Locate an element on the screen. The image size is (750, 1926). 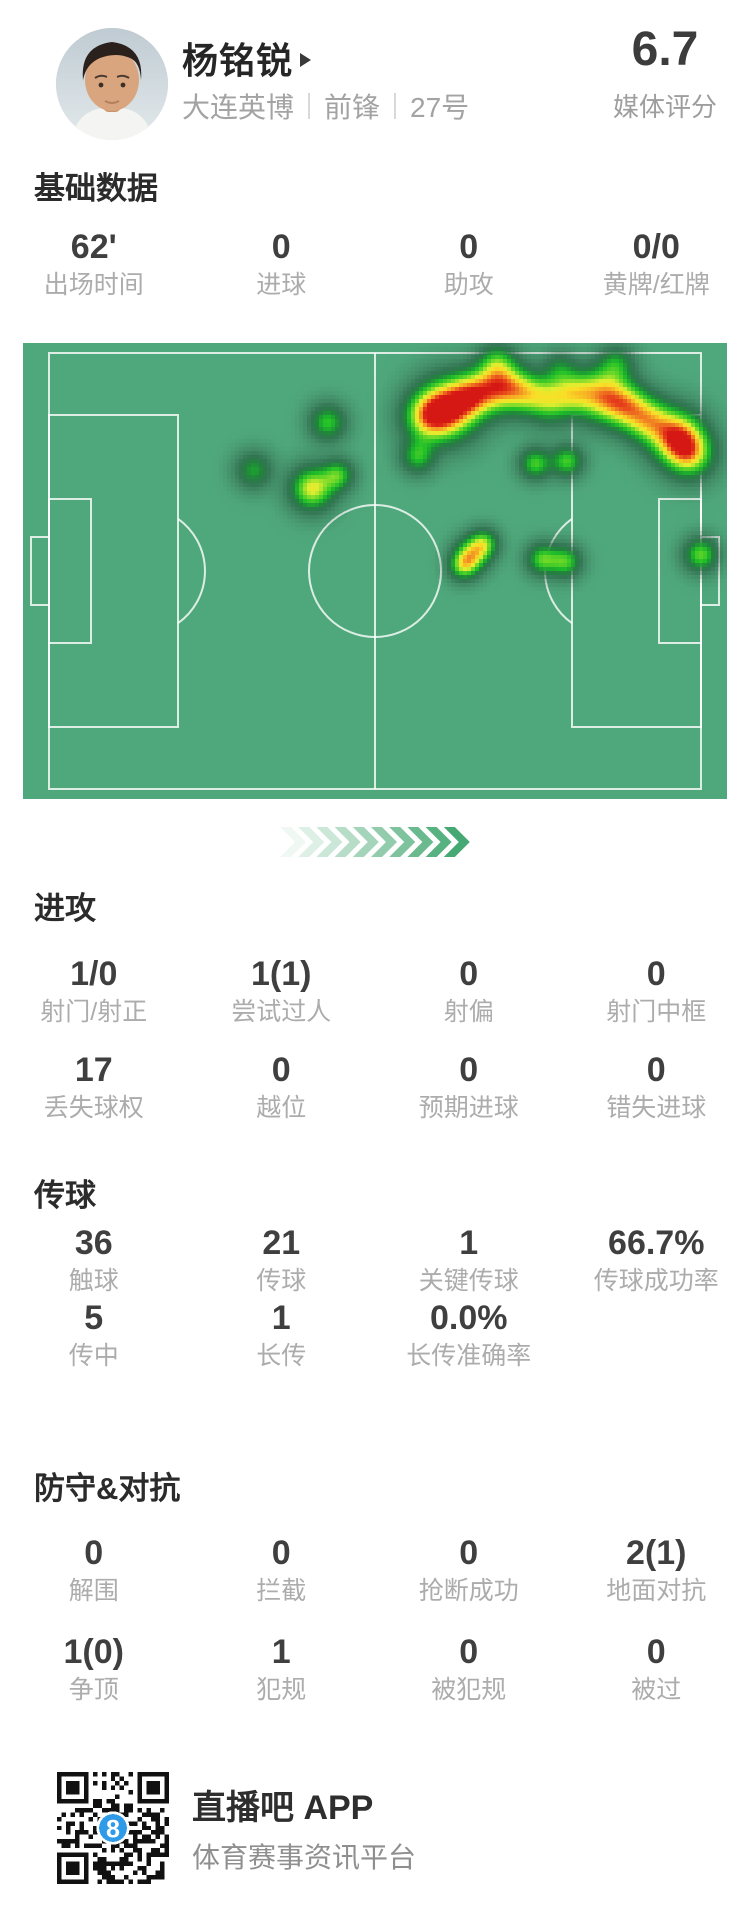
rating-label: 媒体评分 is located at coordinates (664, 107).